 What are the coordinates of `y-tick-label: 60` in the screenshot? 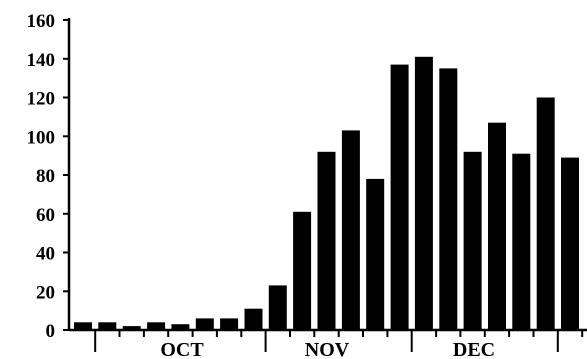 It's located at (45, 215).